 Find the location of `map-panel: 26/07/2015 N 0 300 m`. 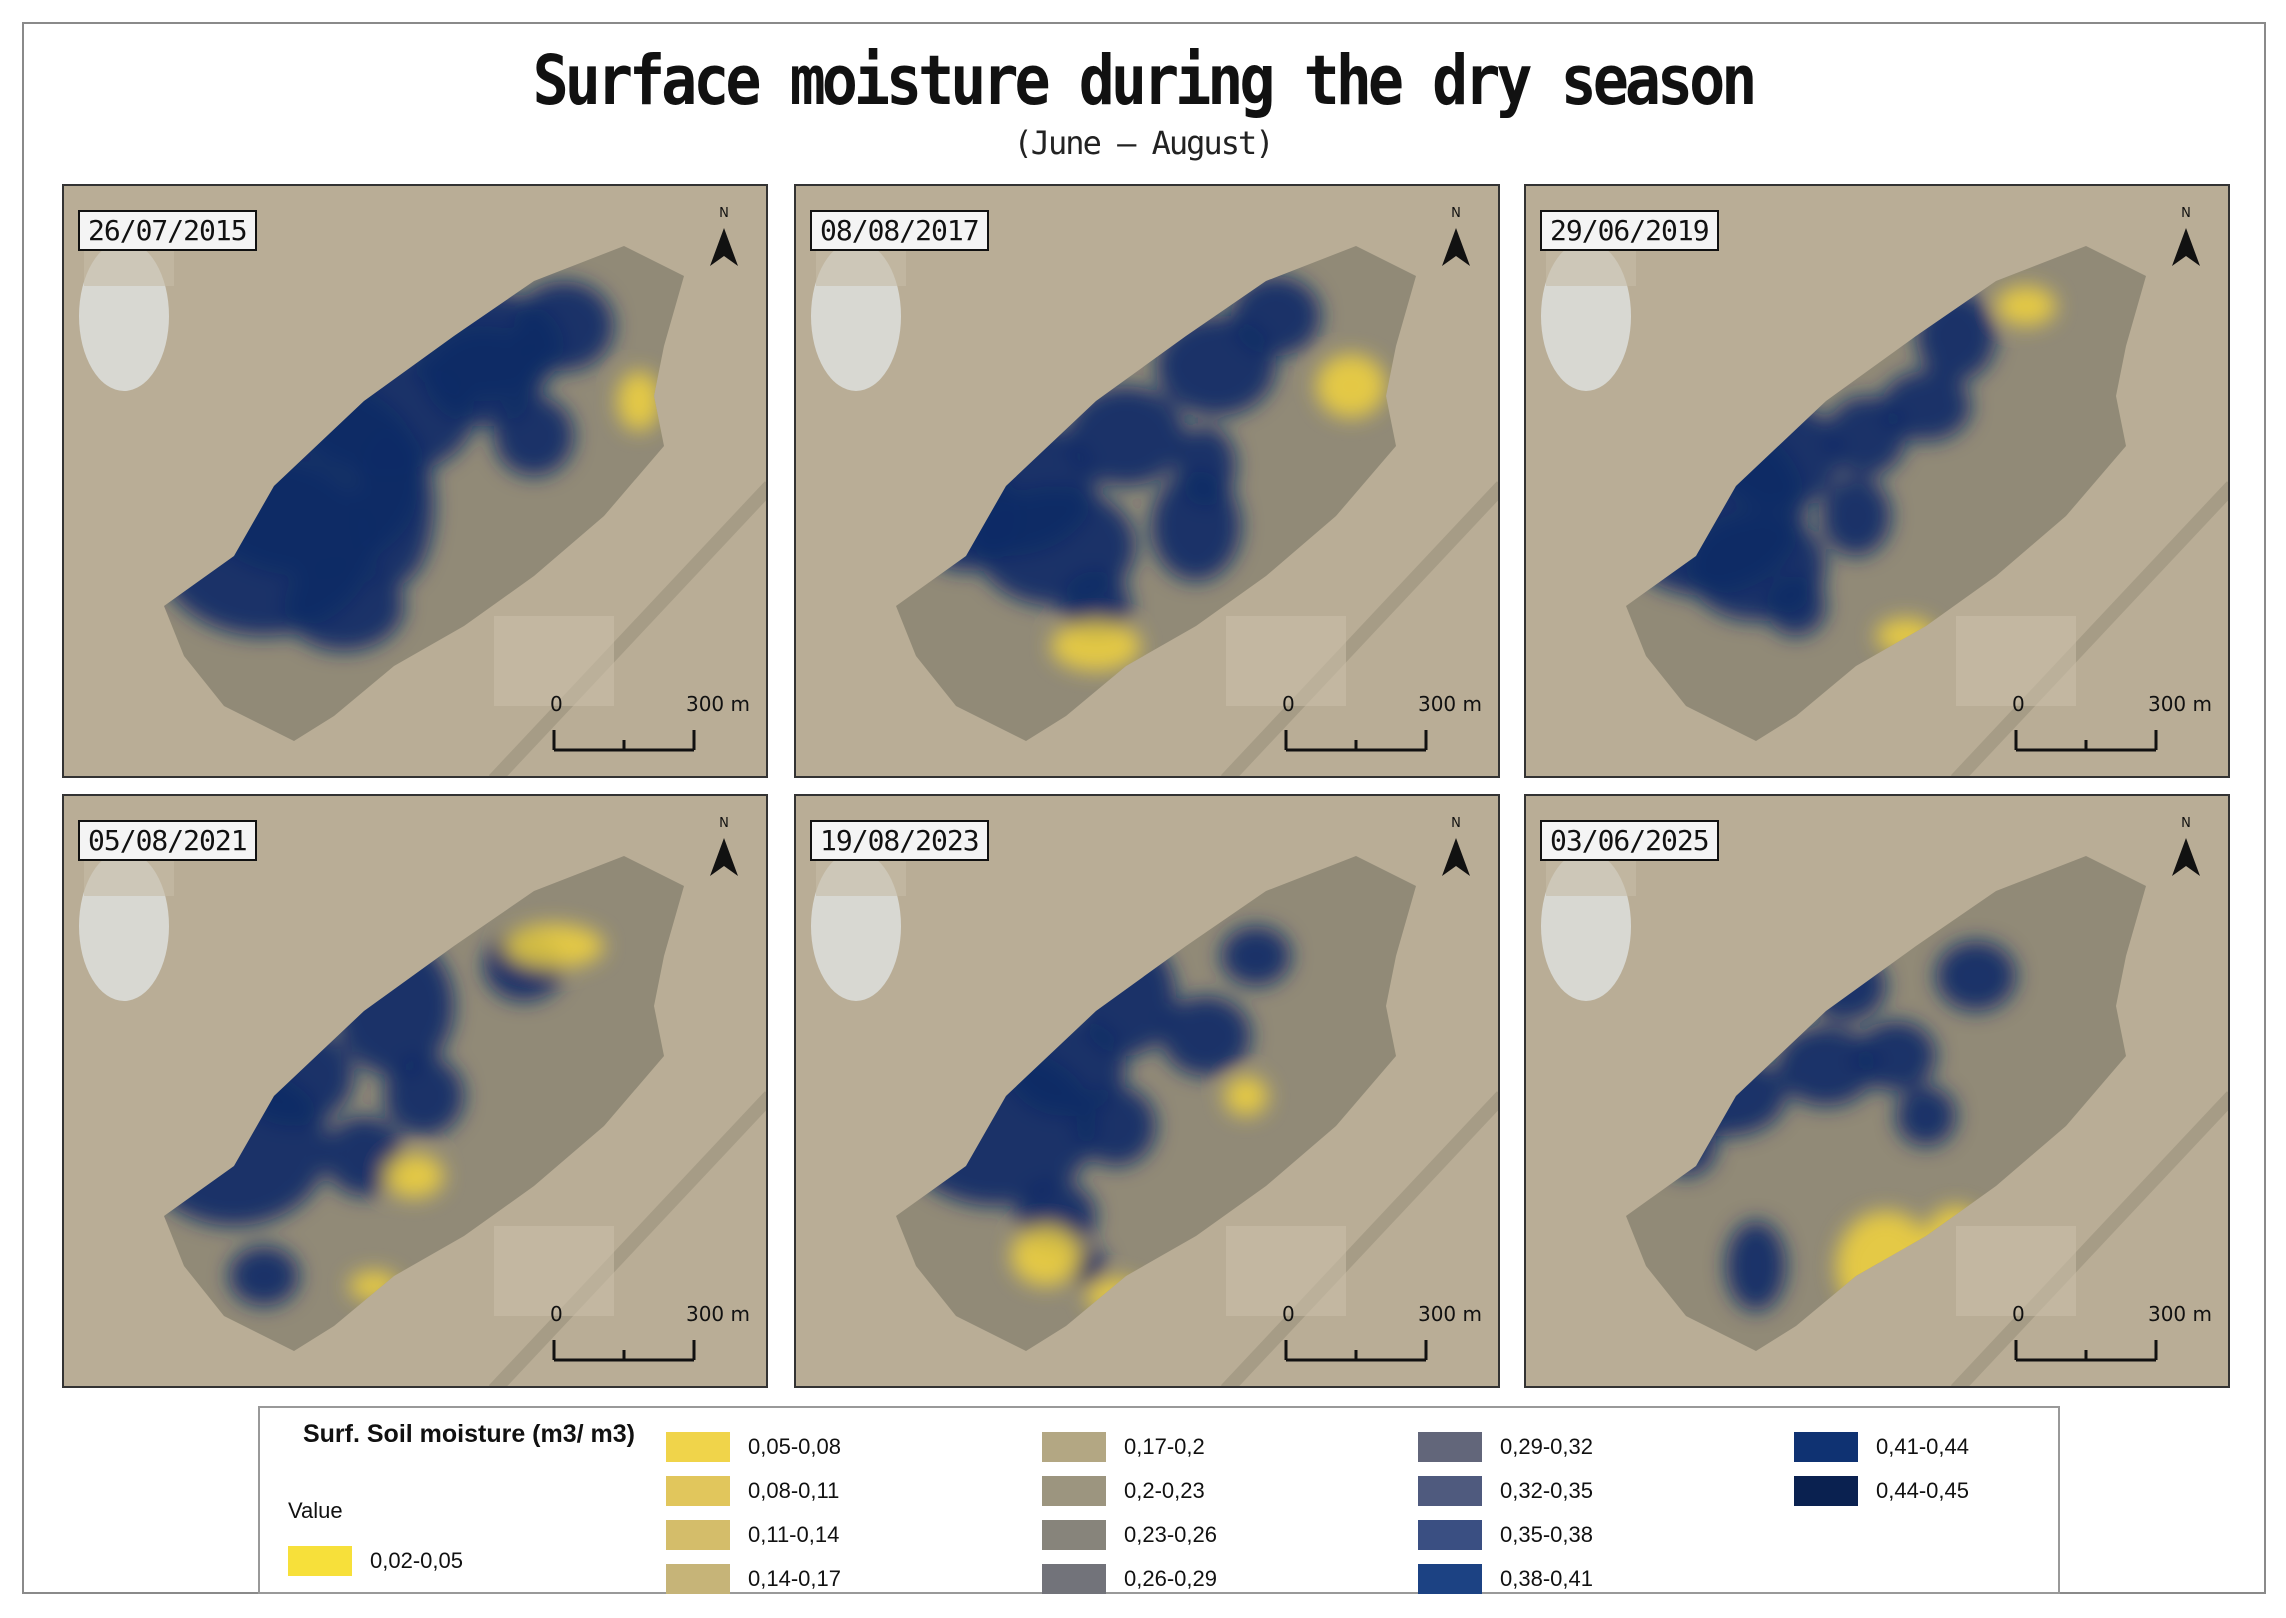

map-panel: 26/07/2015 N 0 300 m is located at coordinates (415, 481).